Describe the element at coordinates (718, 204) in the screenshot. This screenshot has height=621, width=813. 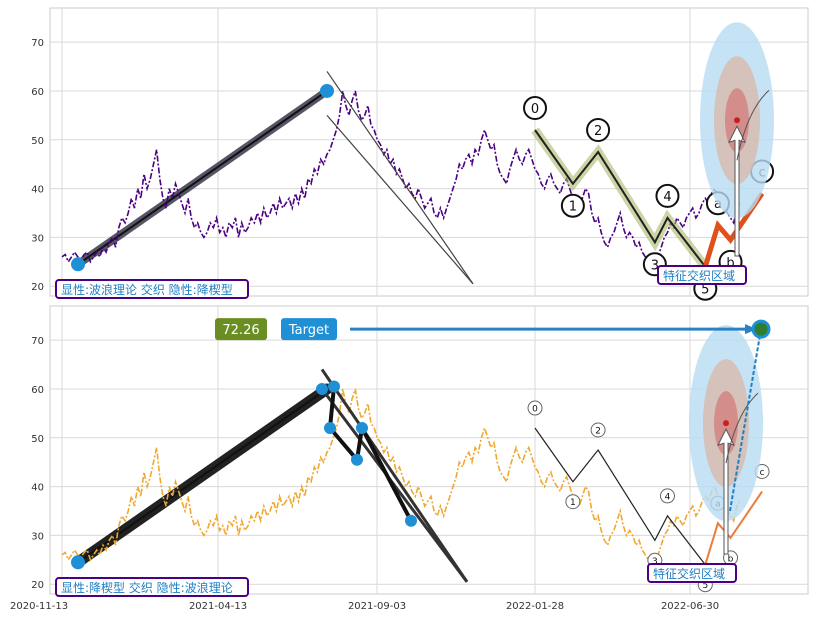
I see `wave-label: a` at that location.